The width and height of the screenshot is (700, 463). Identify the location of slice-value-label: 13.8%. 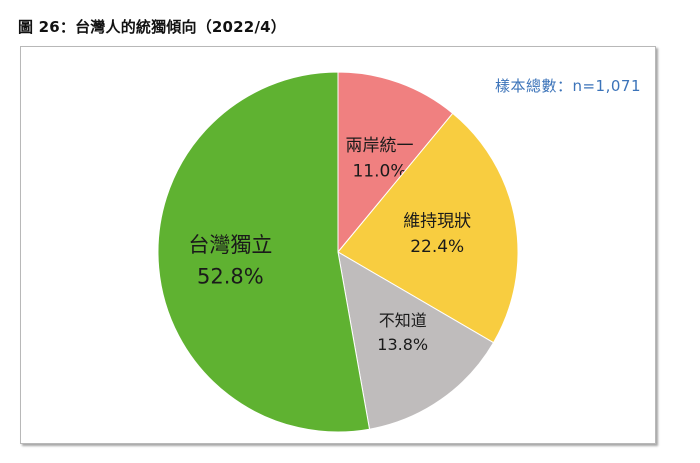
(402, 344).